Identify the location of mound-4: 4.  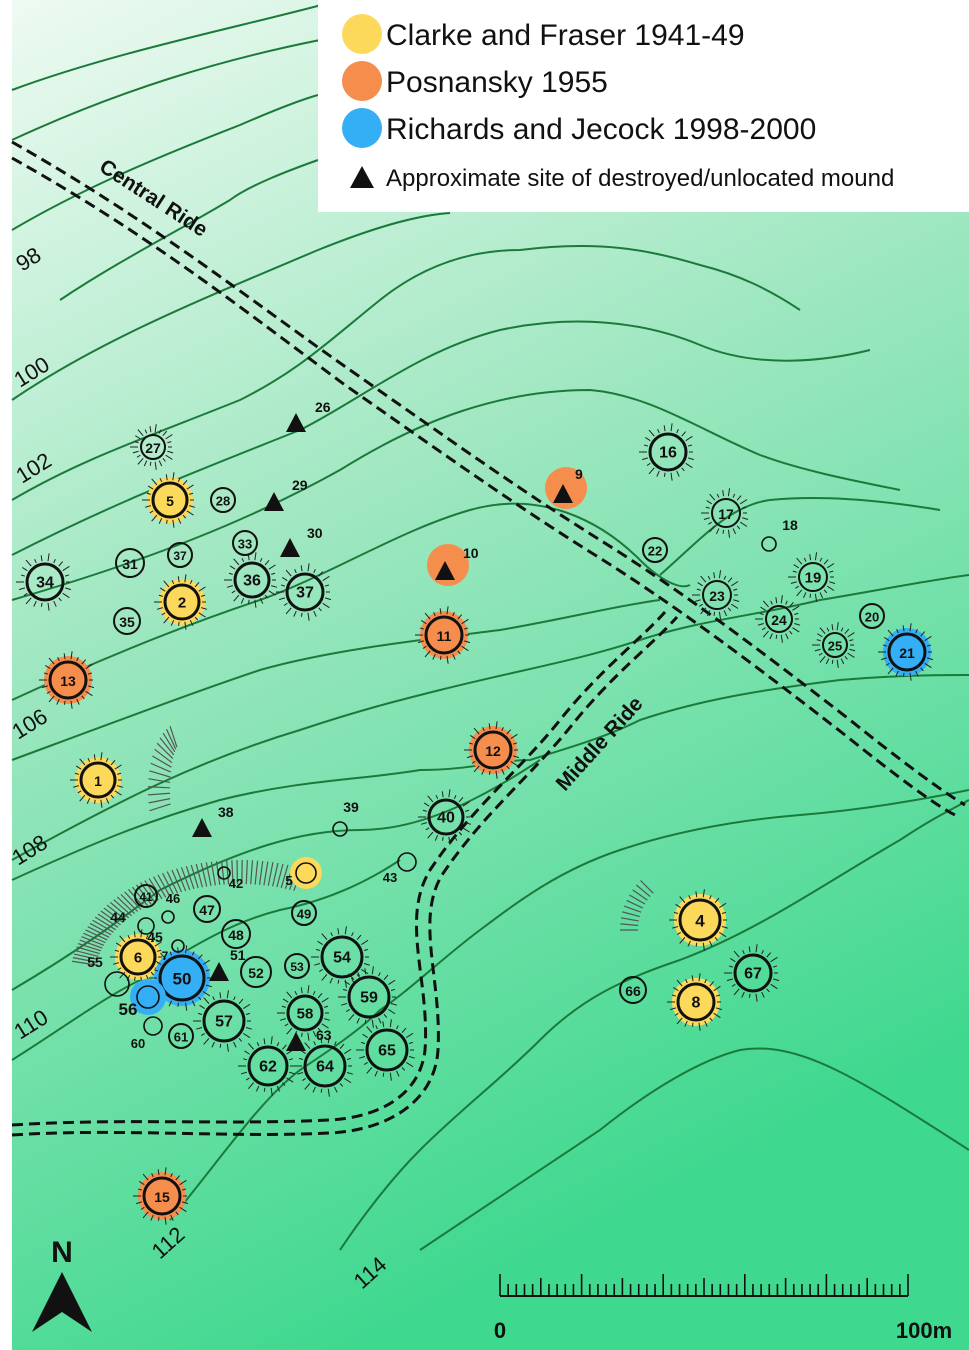
(698, 920).